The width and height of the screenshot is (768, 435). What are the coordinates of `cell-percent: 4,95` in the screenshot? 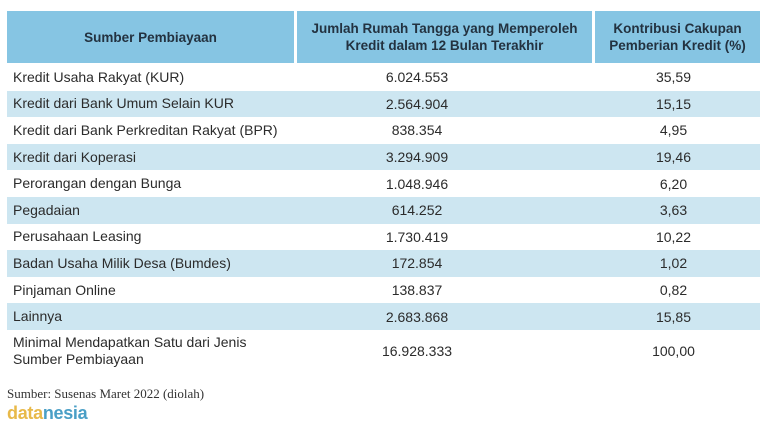 It's located at (673, 130).